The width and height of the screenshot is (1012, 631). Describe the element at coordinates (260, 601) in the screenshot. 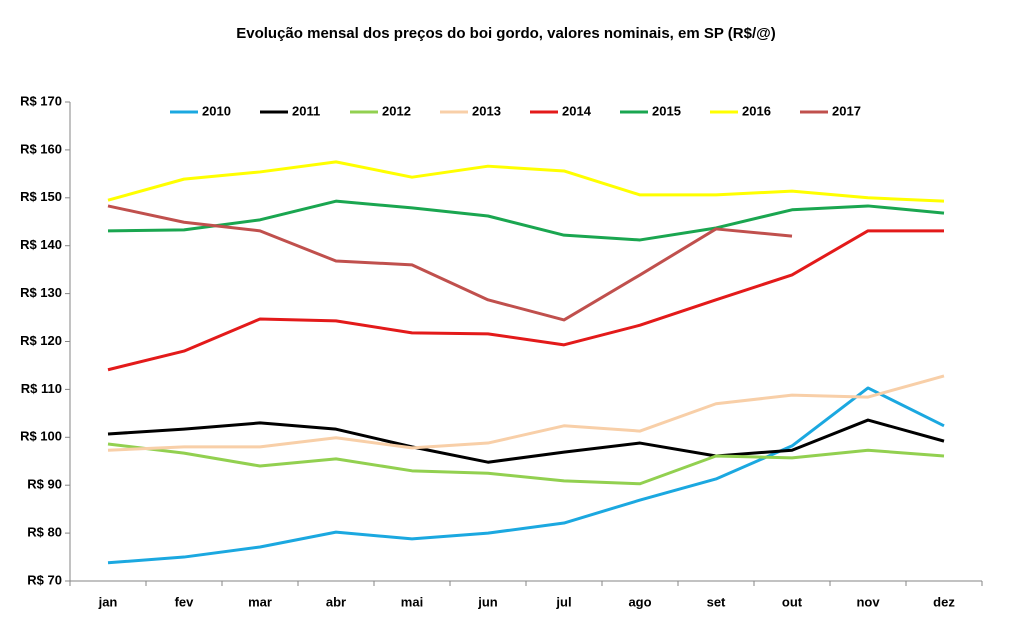

I see `x-tick-label: mar` at that location.